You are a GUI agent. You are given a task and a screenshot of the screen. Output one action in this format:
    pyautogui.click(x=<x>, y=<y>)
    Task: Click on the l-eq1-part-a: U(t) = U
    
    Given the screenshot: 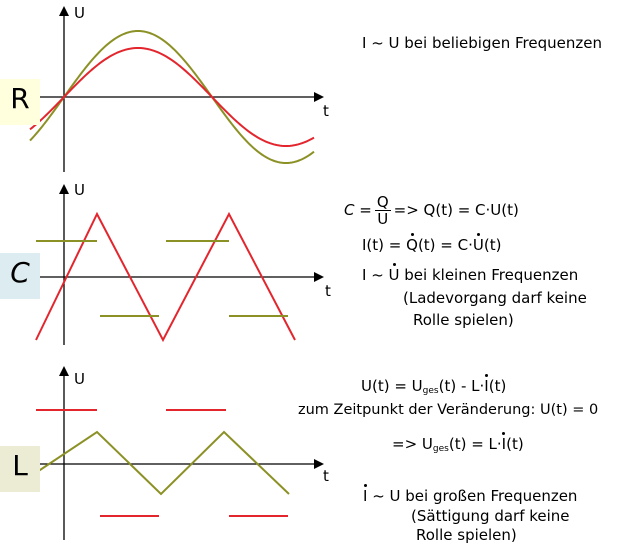 What is the action you would take?
    pyautogui.click(x=392, y=386)
    